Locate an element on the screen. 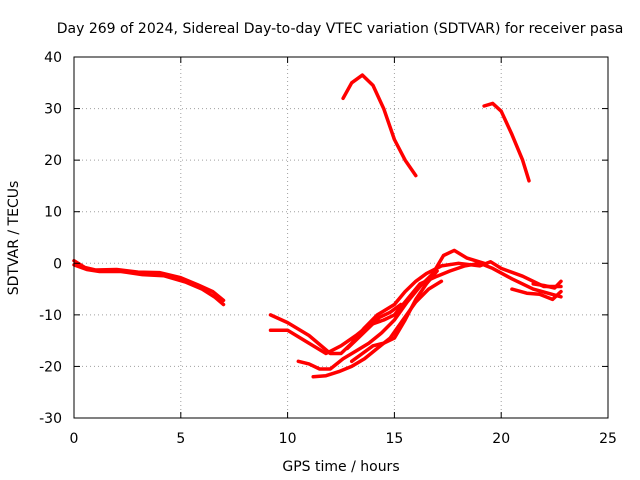 Image resolution: width=640 pixels, height=480 pixels. series-track-g is located at coordinates (391, 309).